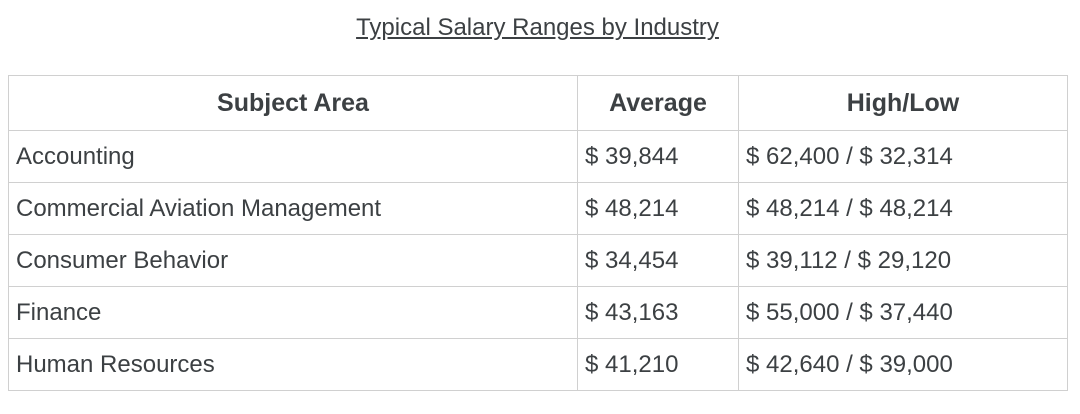  I want to click on subject-area-cell: Finance, so click(293, 312).